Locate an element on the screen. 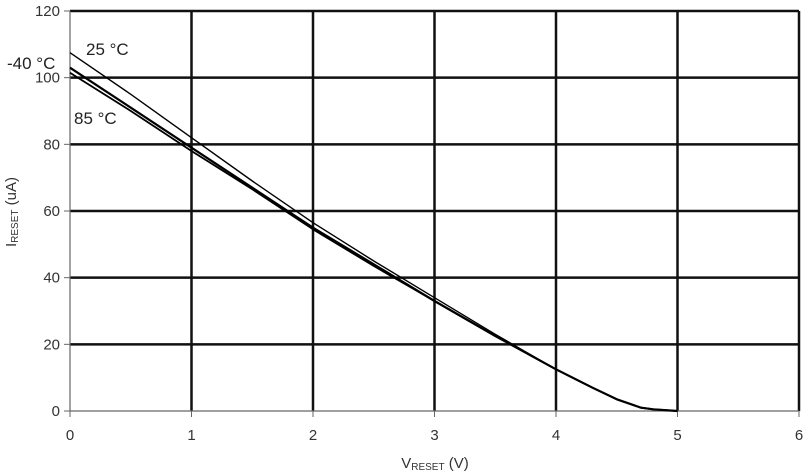  x-tick-label-4: 4 is located at coordinates (556, 435).